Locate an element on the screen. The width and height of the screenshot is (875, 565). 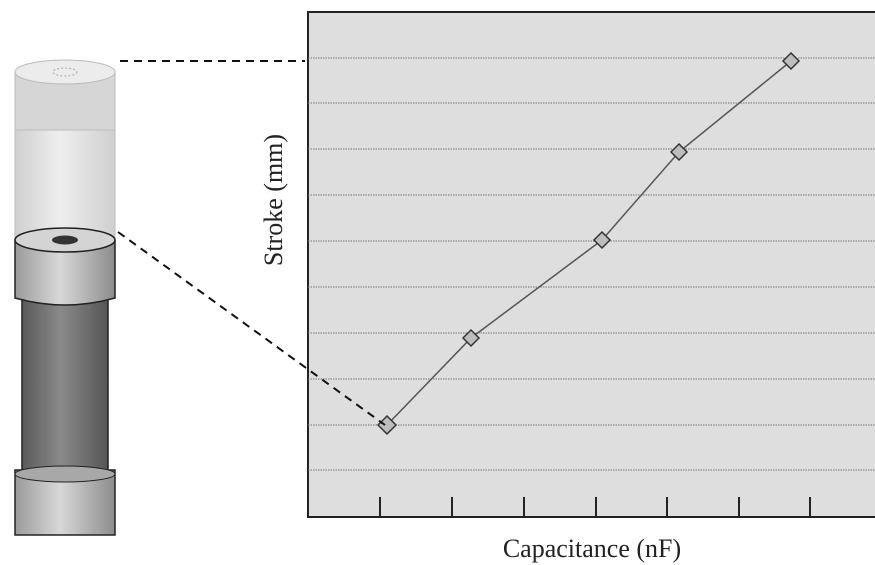
top-hole is located at coordinates (65, 240).